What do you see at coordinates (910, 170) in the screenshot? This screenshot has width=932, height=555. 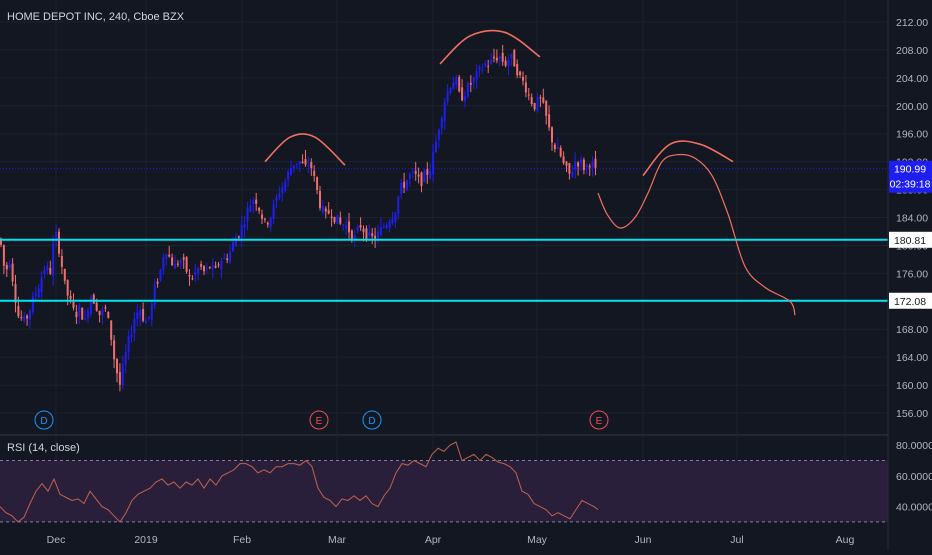 I see `current-price-label: 190.99` at bounding box center [910, 170].